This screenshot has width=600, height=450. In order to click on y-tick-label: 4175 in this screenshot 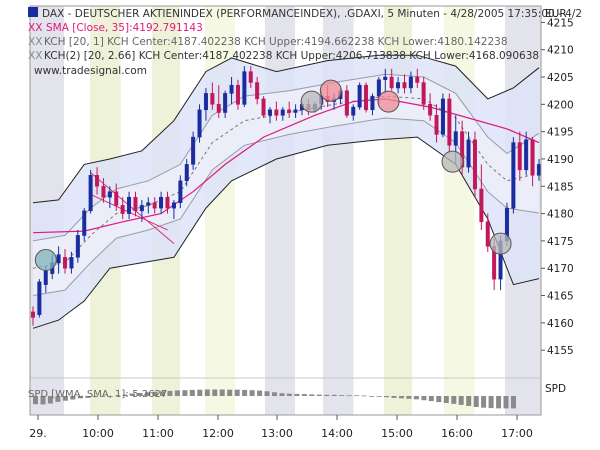, I will do `click(560, 242)`.